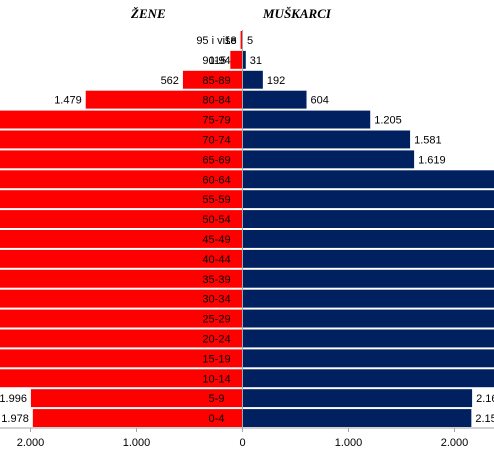 This screenshot has width=494, height=453. I want to click on label-men-95 i više: 5, so click(250, 41).